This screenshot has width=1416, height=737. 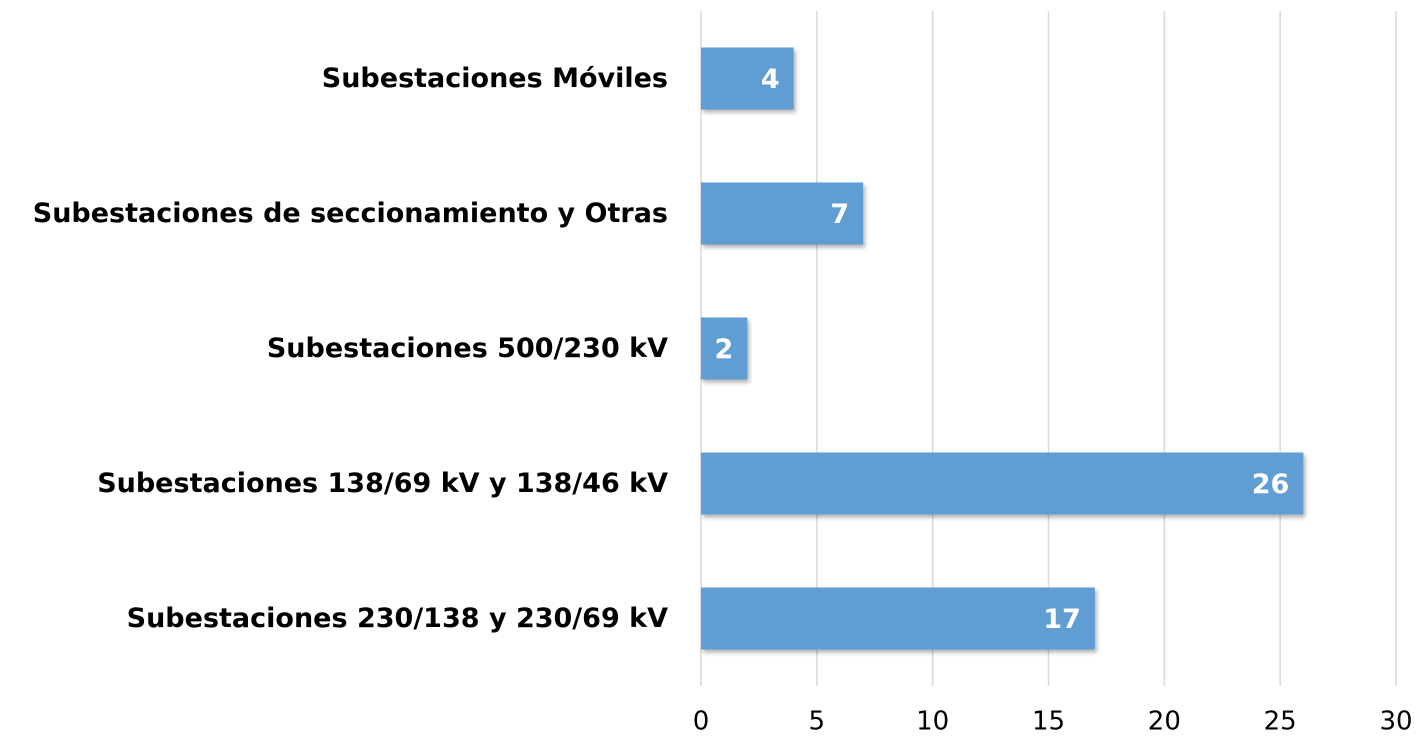 I want to click on x-tick-label: 30, so click(x=1395, y=722).